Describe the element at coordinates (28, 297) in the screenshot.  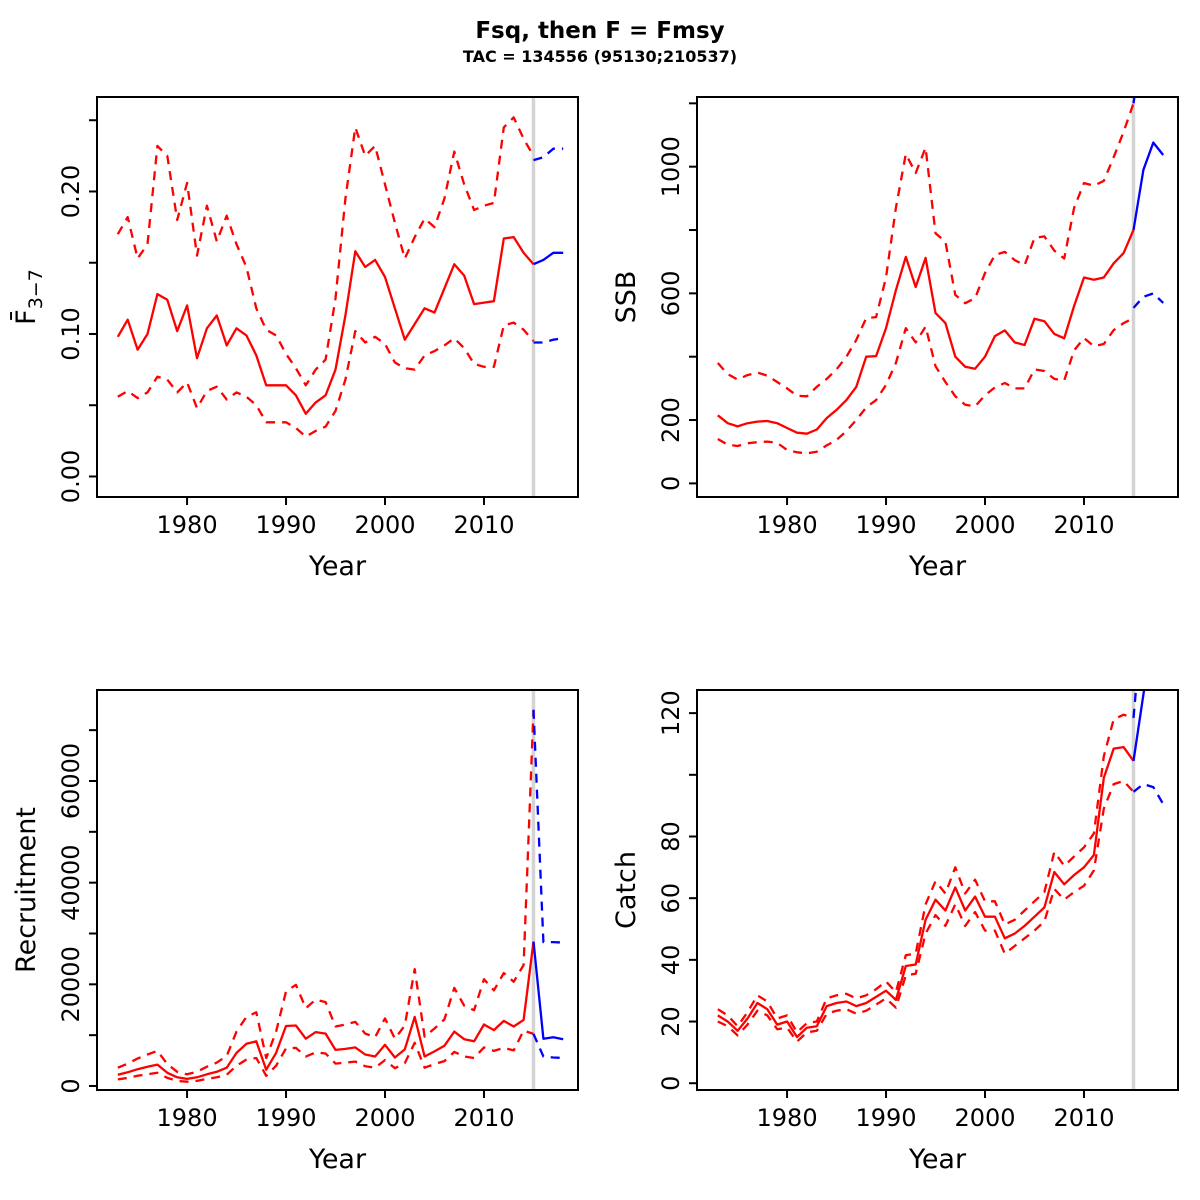
I see `fbar-ylabel: F̄3−7` at that location.